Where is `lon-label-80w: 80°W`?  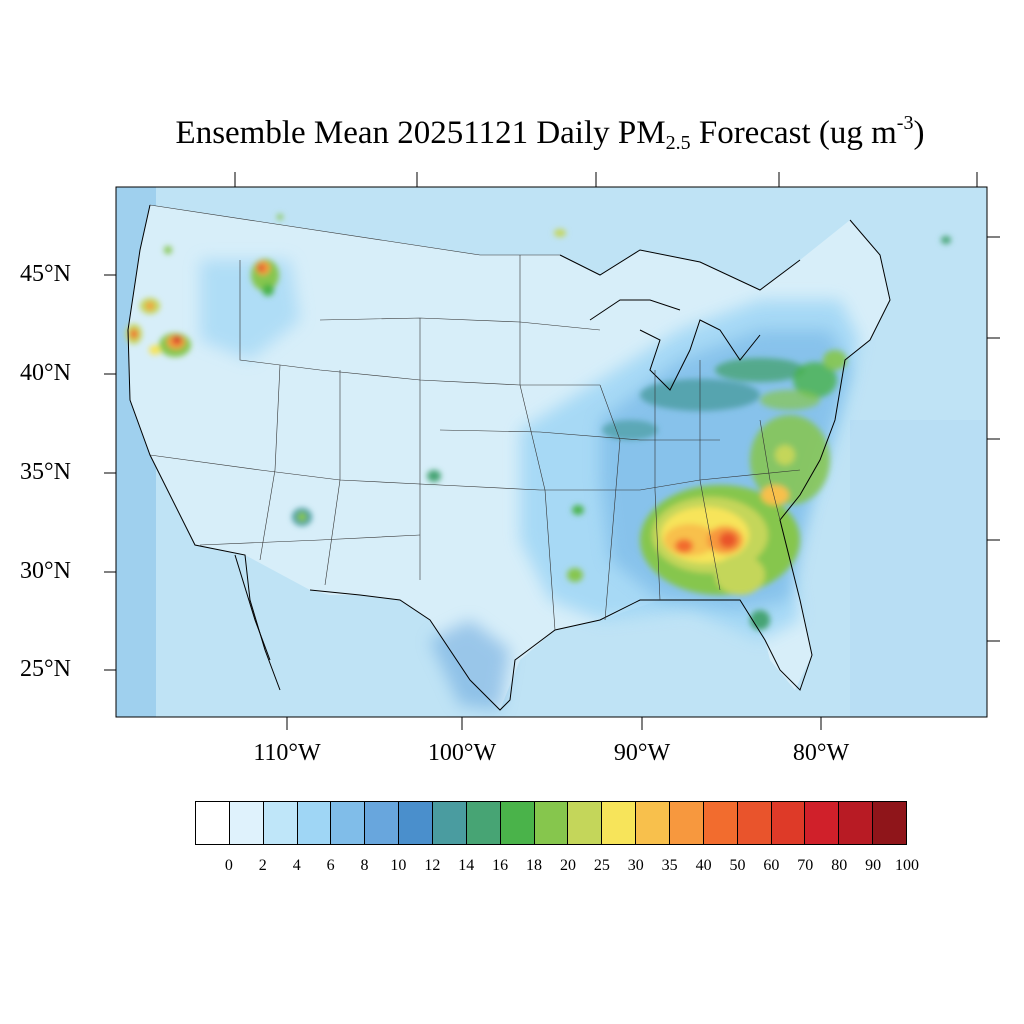 lon-label-80w: 80°W is located at coordinates (821, 753).